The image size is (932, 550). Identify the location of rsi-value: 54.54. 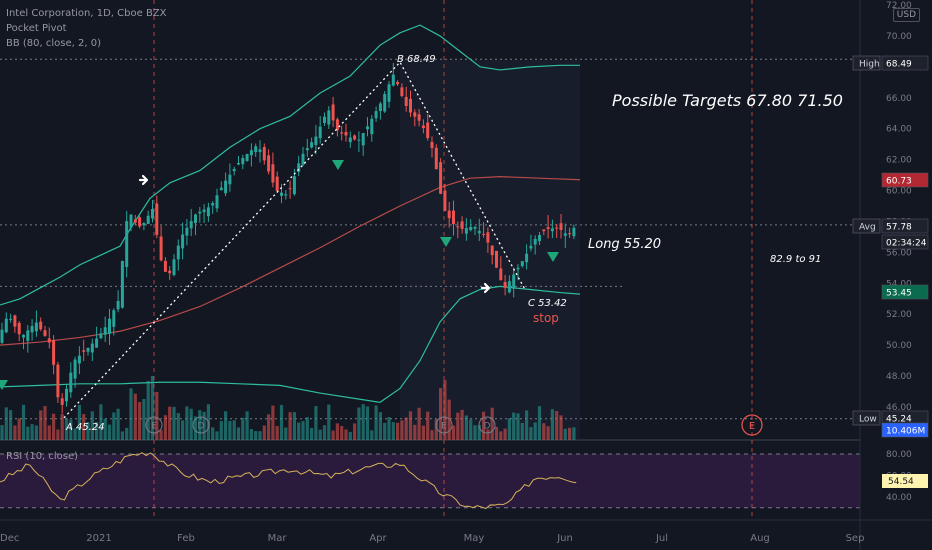
(901, 482).